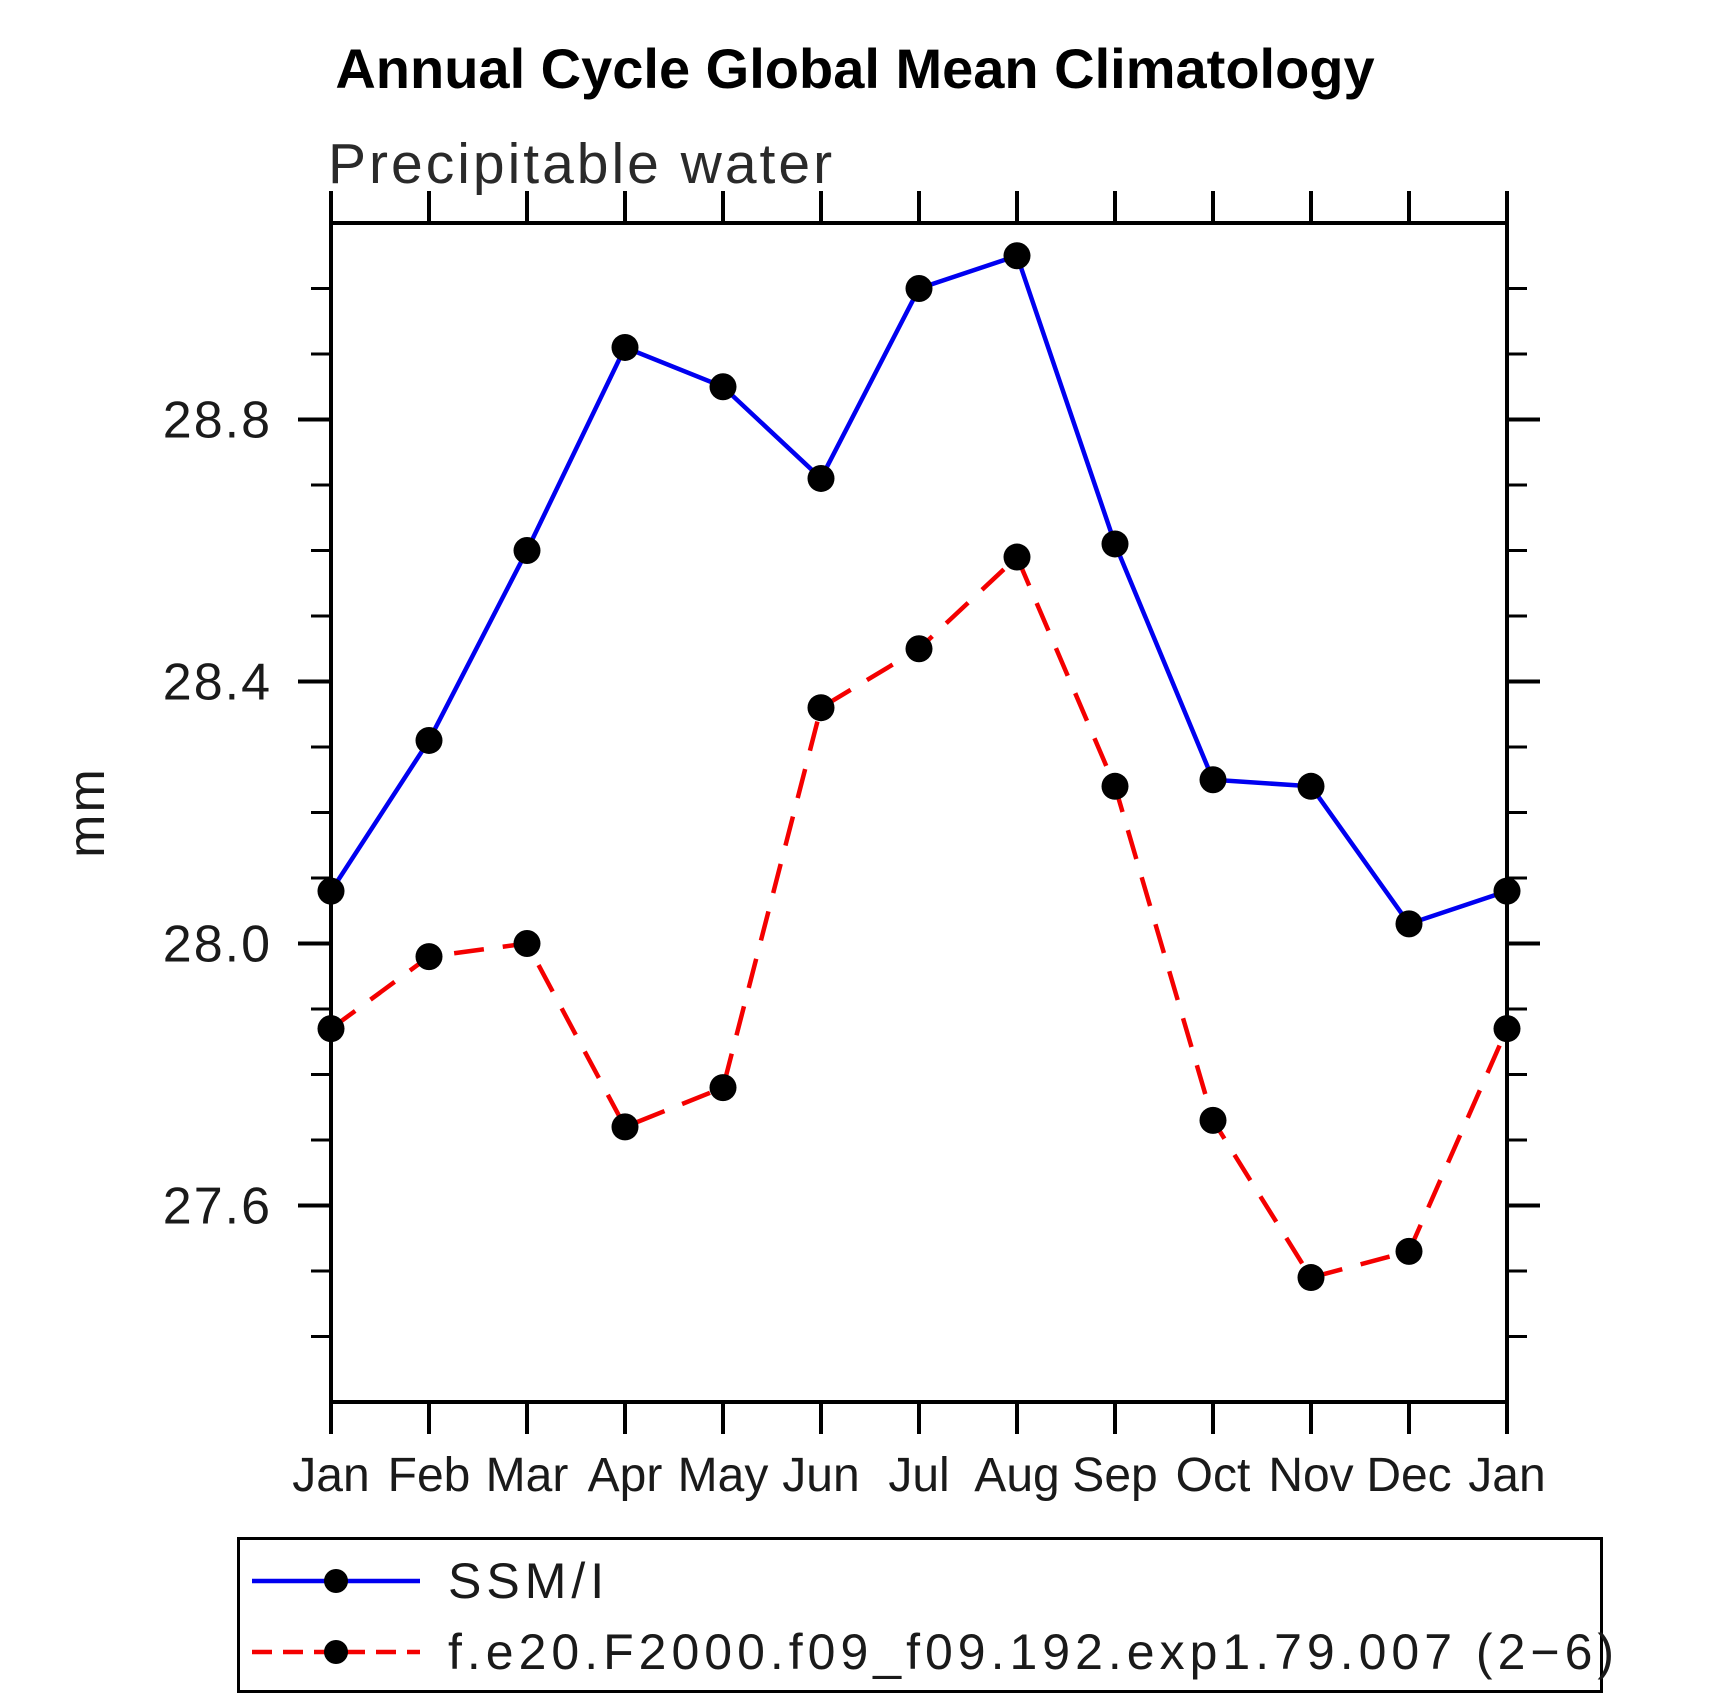  What do you see at coordinates (87, 812) in the screenshot?
I see `y-axis-label: mm` at bounding box center [87, 812].